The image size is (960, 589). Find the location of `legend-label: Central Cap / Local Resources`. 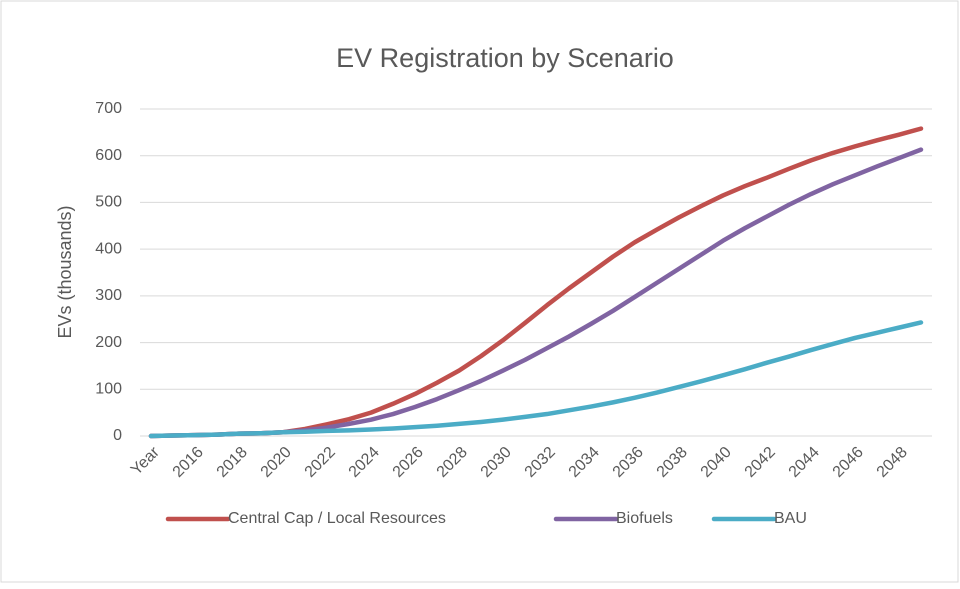

legend-label: Central Cap / Local Resources is located at coordinates (337, 518).